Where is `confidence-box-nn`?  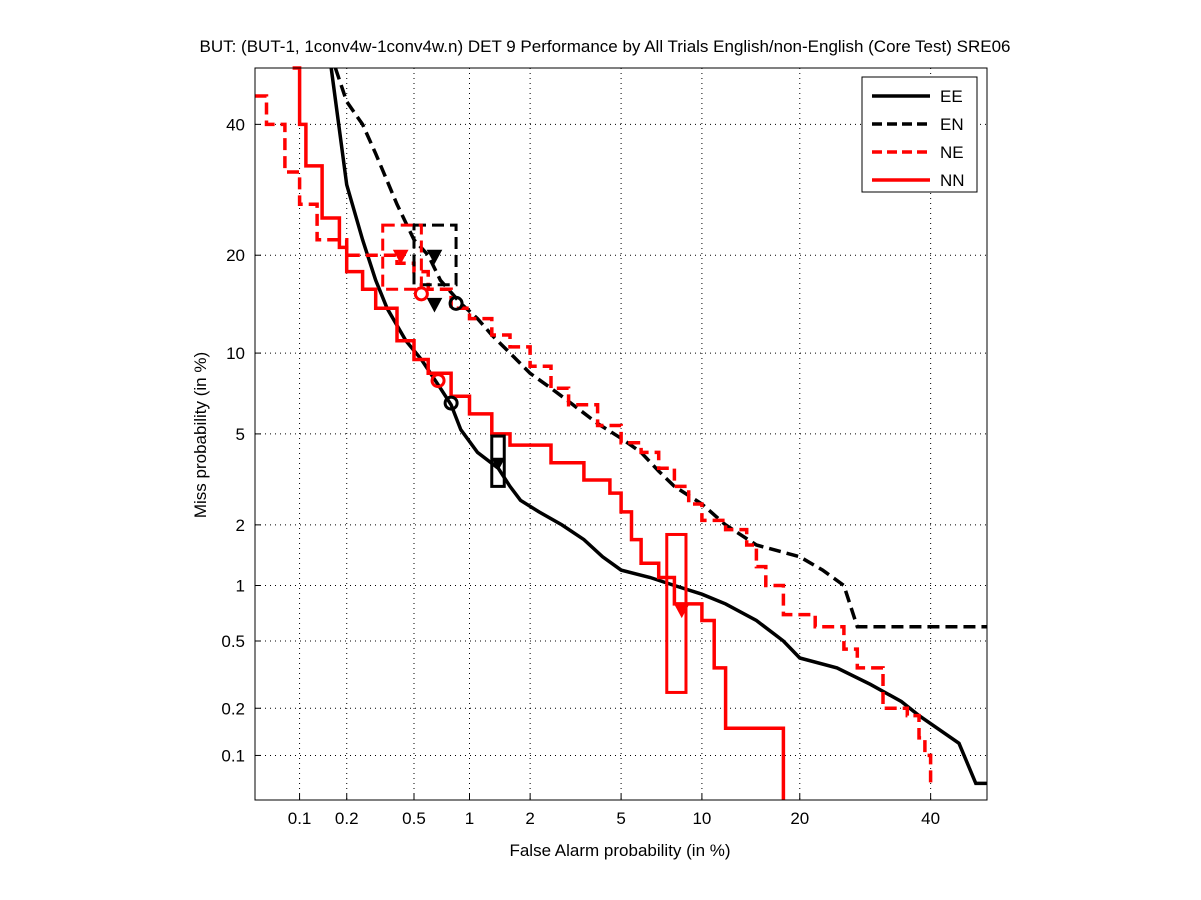 confidence-box-nn is located at coordinates (676, 613).